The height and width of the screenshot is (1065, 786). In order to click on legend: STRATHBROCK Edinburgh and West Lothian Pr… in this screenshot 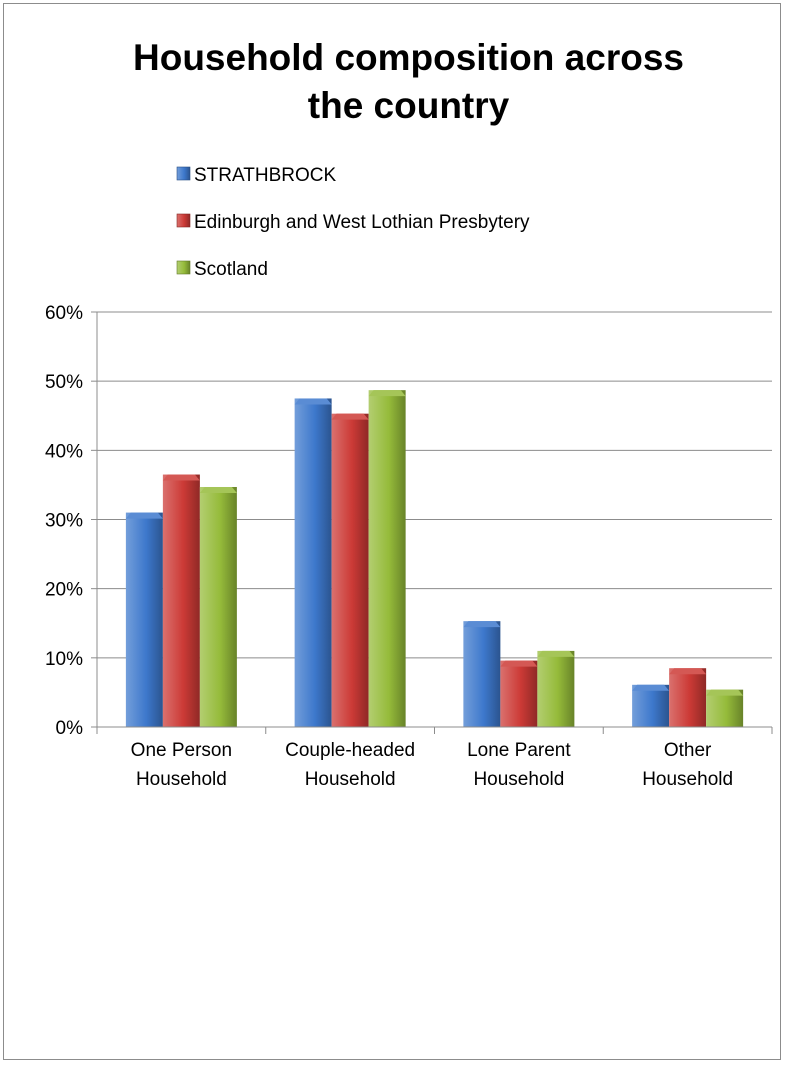, I will do `click(353, 222)`.